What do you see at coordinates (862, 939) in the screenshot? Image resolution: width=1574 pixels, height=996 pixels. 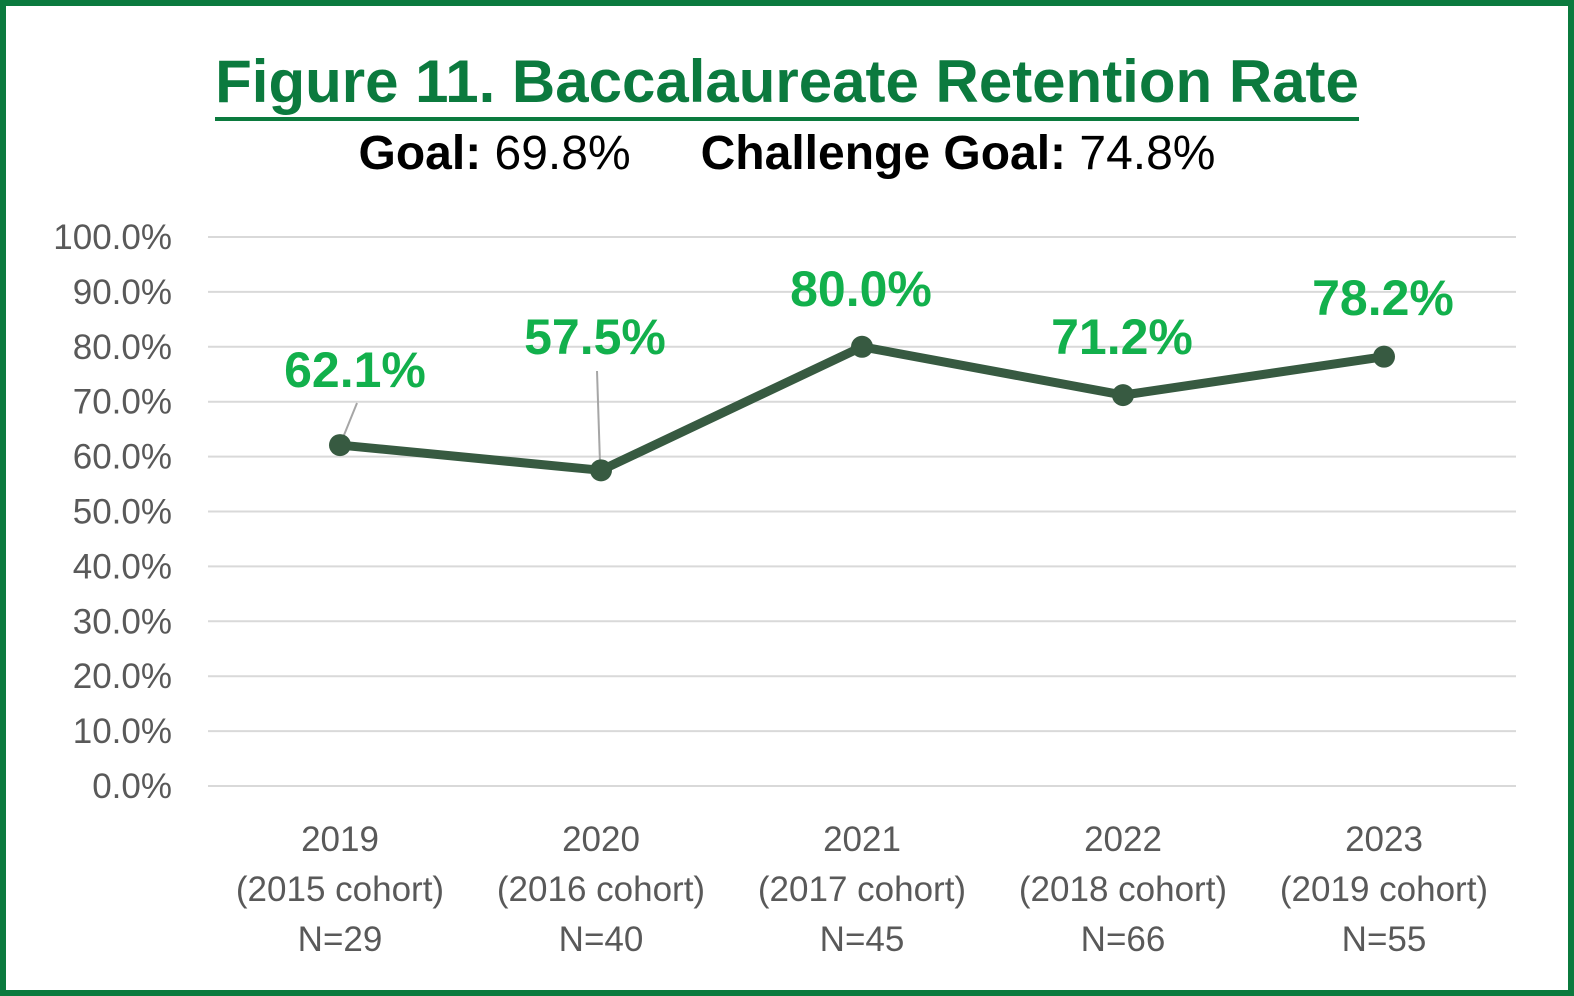 I see `x-tick-label: N=45` at bounding box center [862, 939].